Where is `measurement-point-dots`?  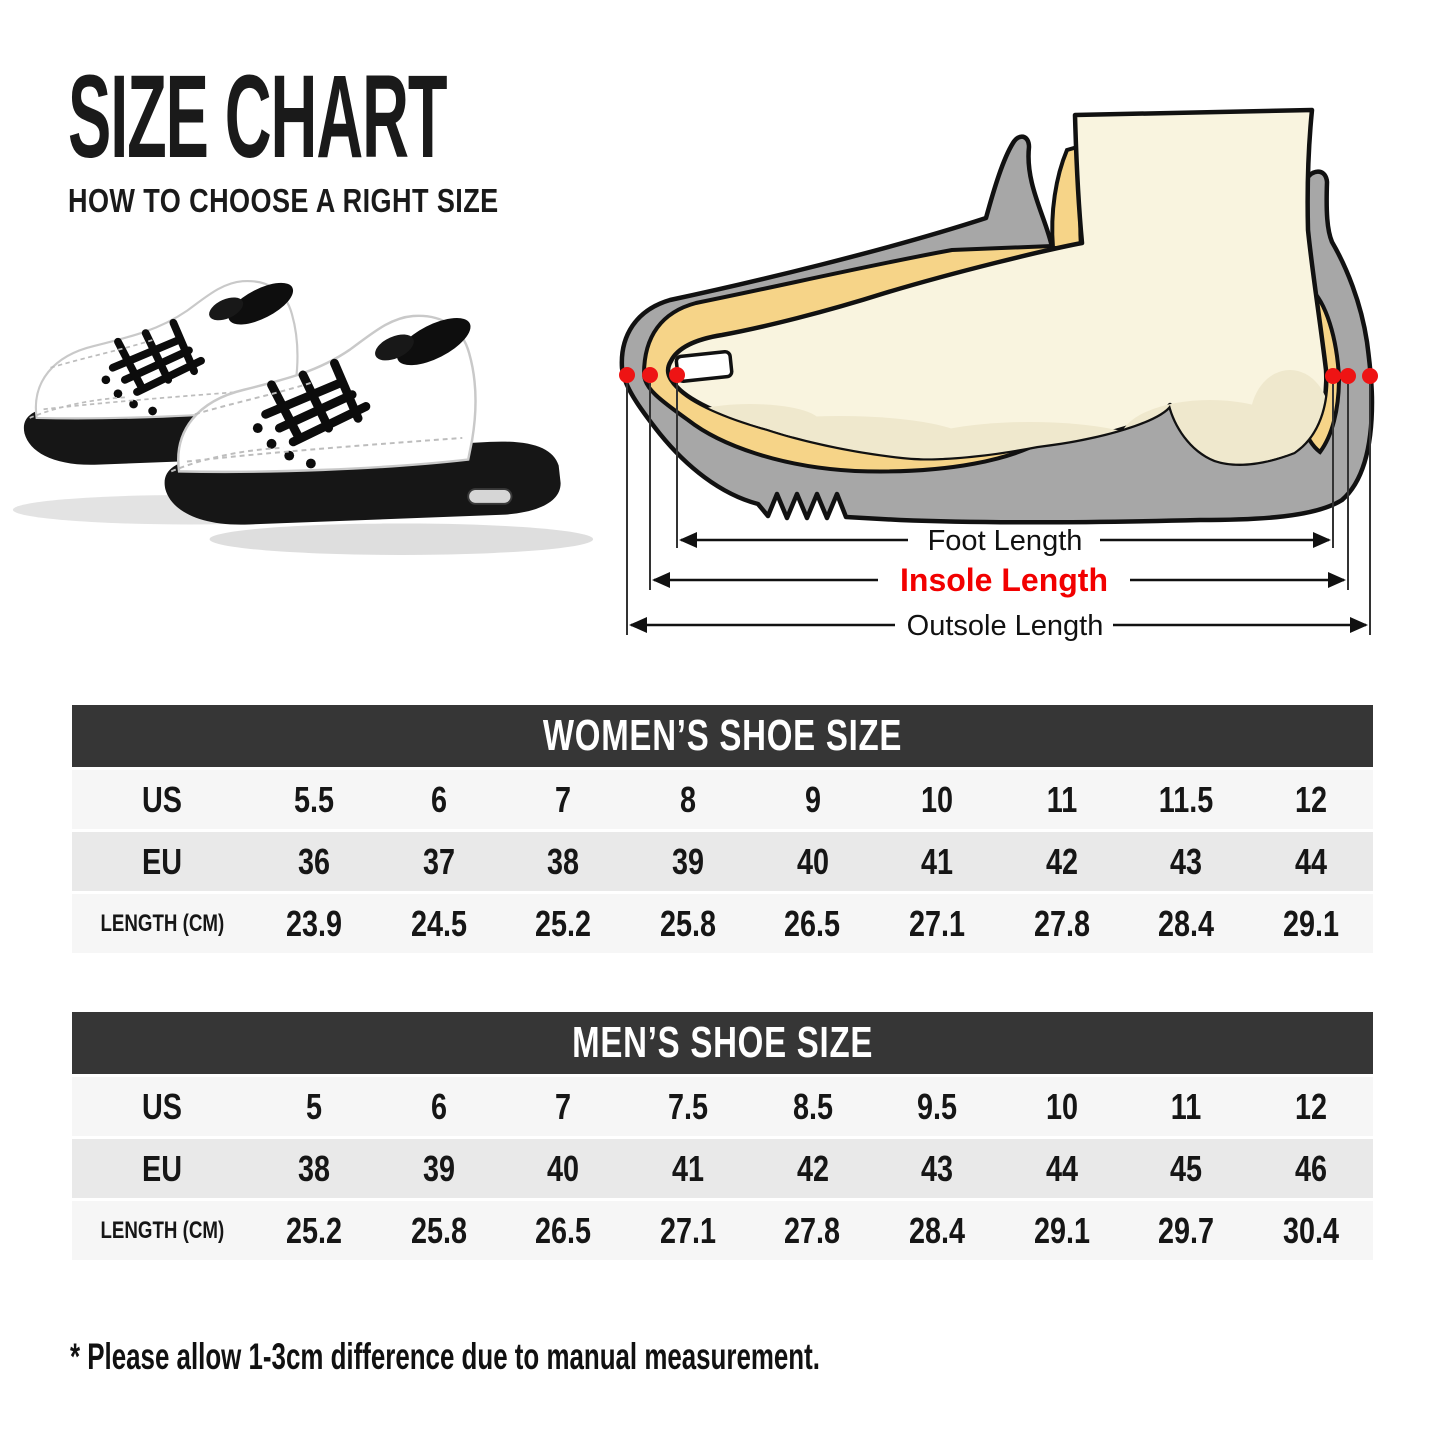 measurement-point-dots is located at coordinates (998, 375).